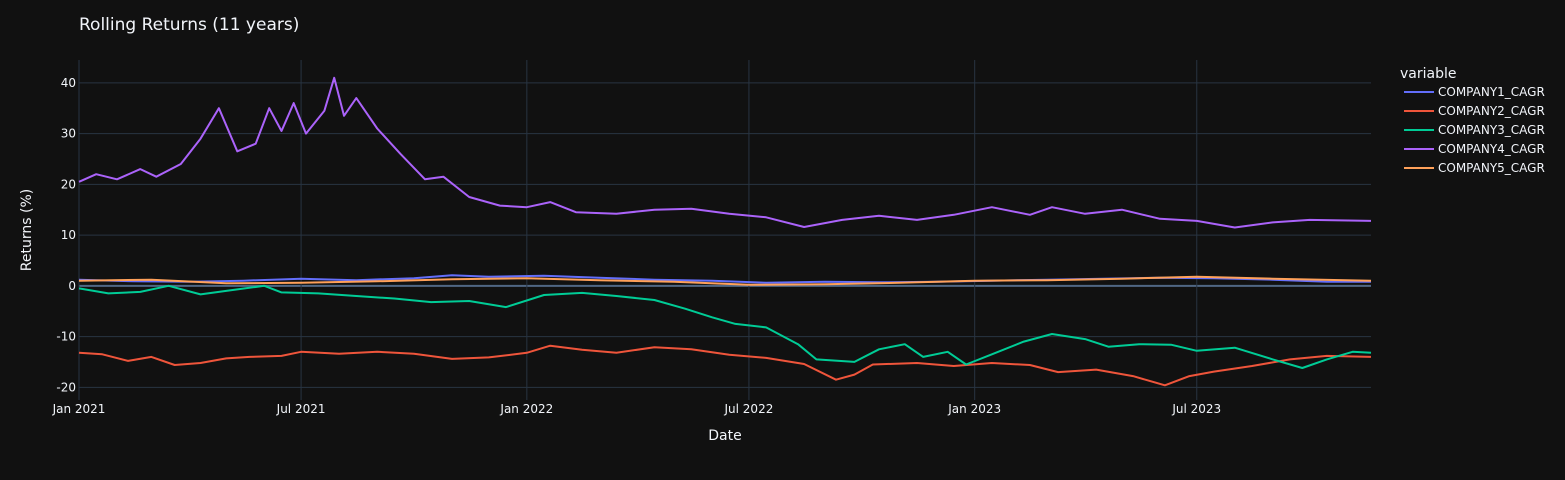 Image resolution: width=1565 pixels, height=480 pixels. I want to click on legend-title: variable, so click(1428, 74).